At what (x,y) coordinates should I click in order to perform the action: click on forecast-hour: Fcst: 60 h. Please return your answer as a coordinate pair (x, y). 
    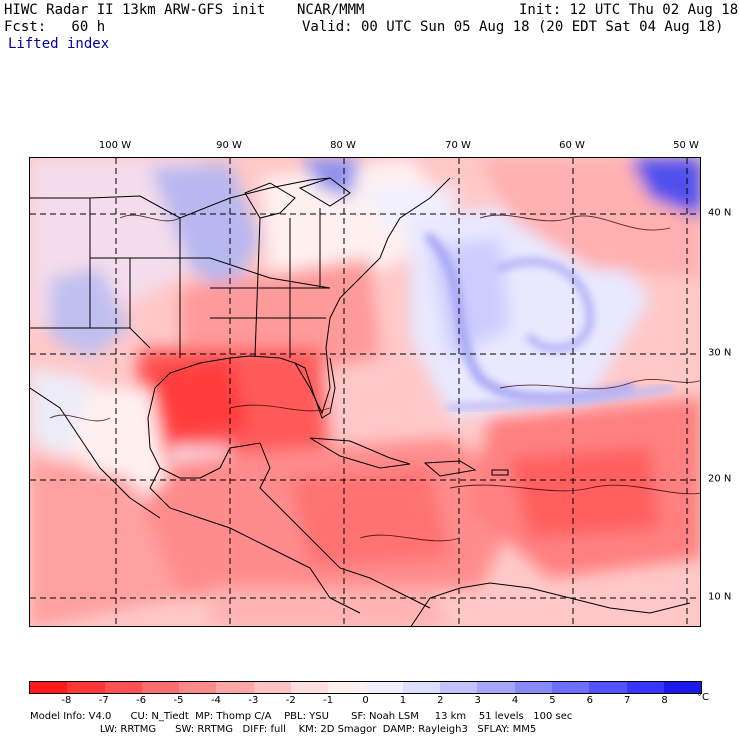
    Looking at the image, I should click on (55, 27).